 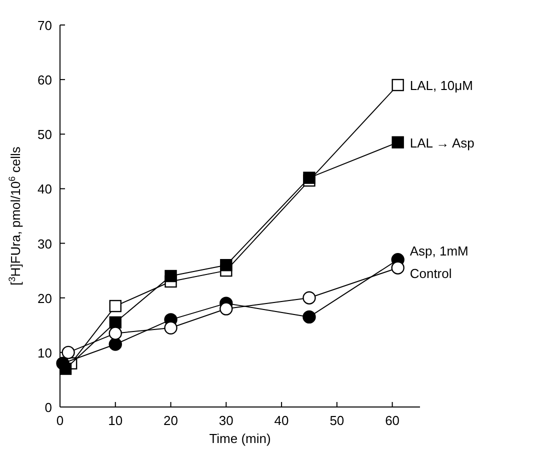 I want to click on x-tick-label: 0, so click(x=60, y=420).